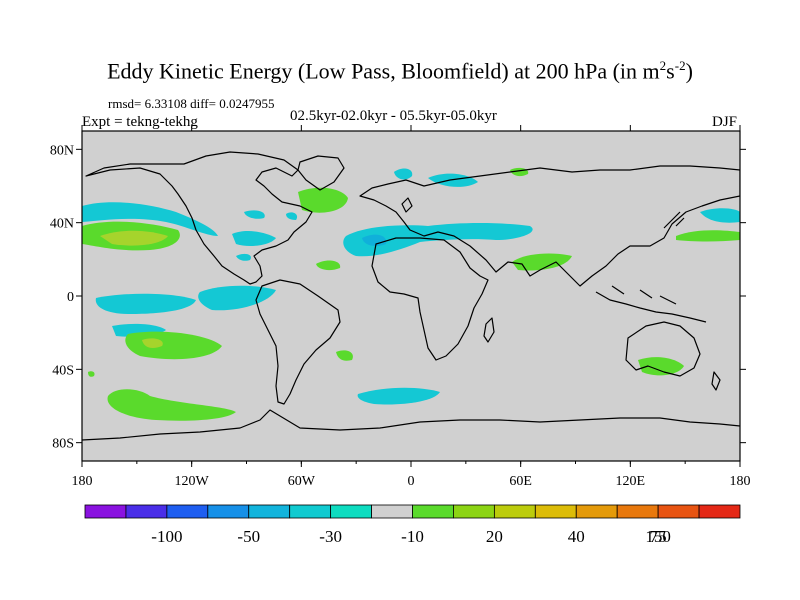 This screenshot has height=600, width=800. I want to click on lat-label: 80S, so click(63, 444).